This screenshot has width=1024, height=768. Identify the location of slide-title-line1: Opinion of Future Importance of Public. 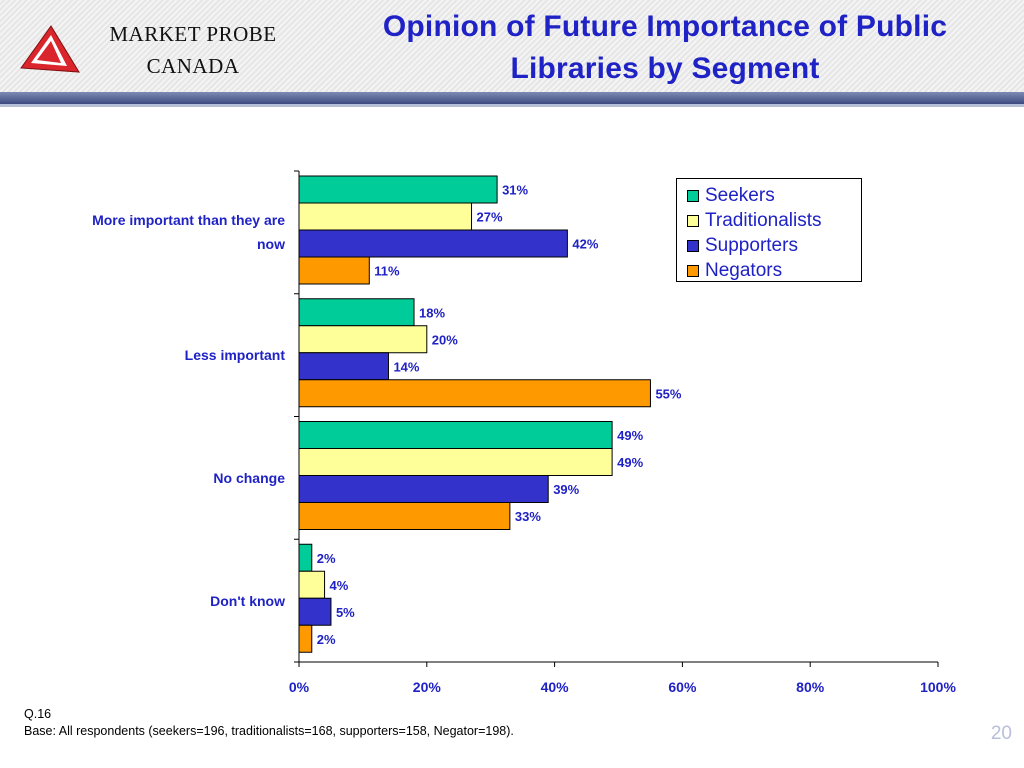
(665, 26).